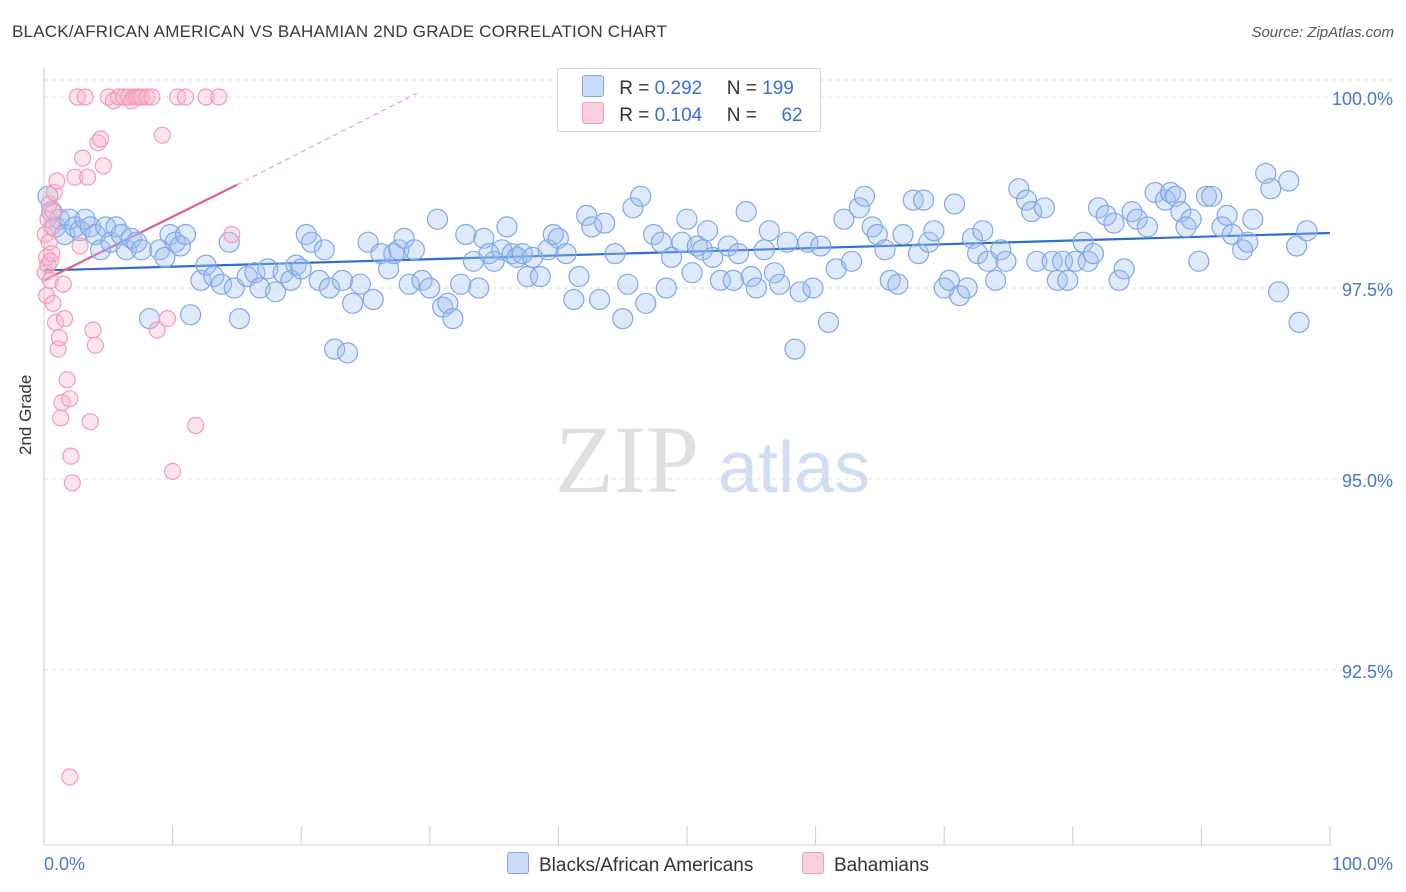  What do you see at coordinates (778, 88) in the screenshot?
I see `legend-n-value: 199` at bounding box center [778, 88].